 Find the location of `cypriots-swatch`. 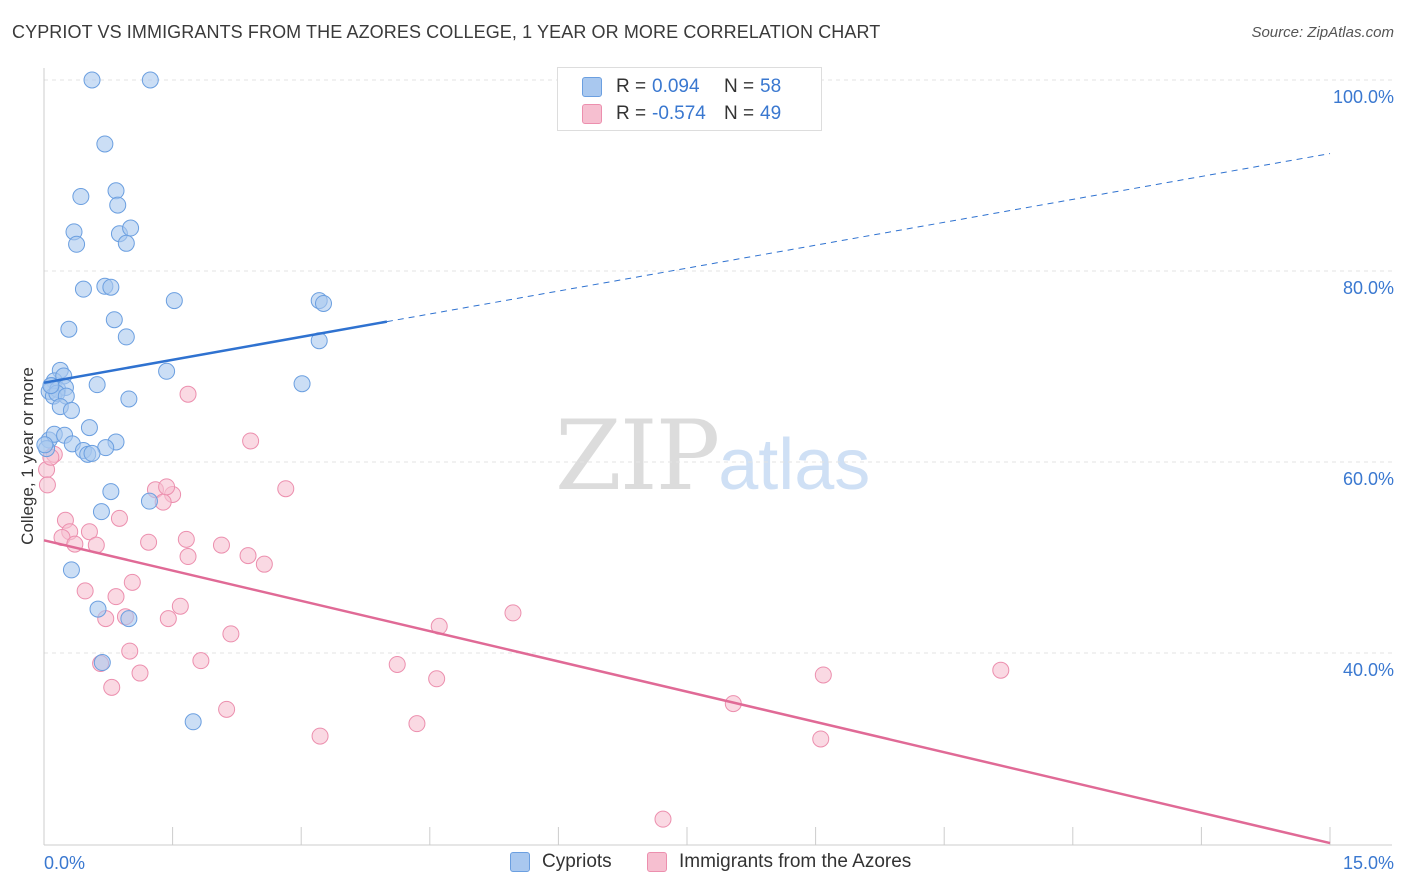

cypriots-swatch is located at coordinates (592, 87).